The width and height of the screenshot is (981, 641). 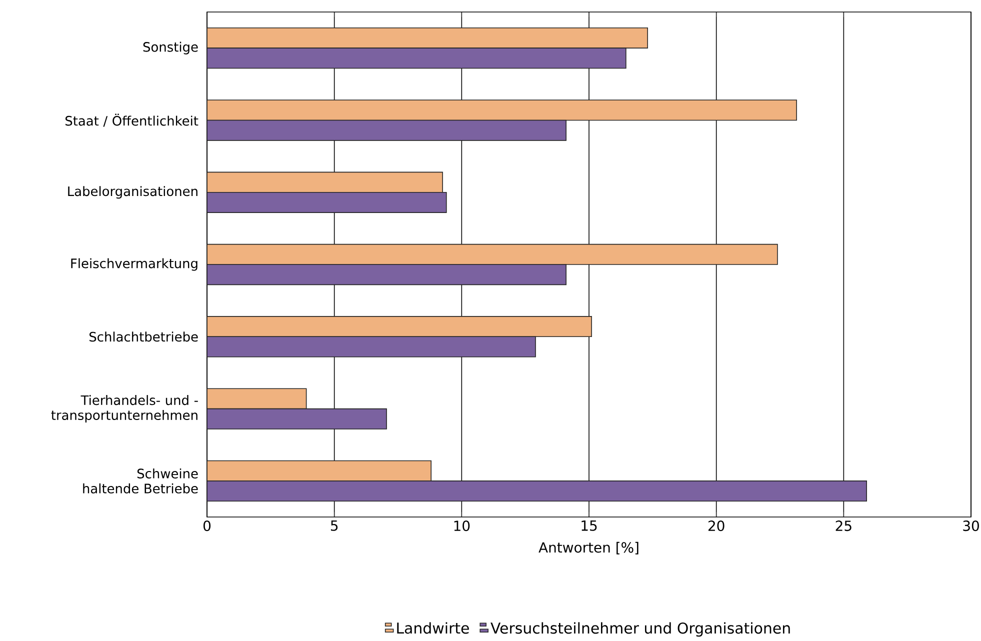 What do you see at coordinates (971, 526) in the screenshot?
I see `x-tick-label: 30` at bounding box center [971, 526].